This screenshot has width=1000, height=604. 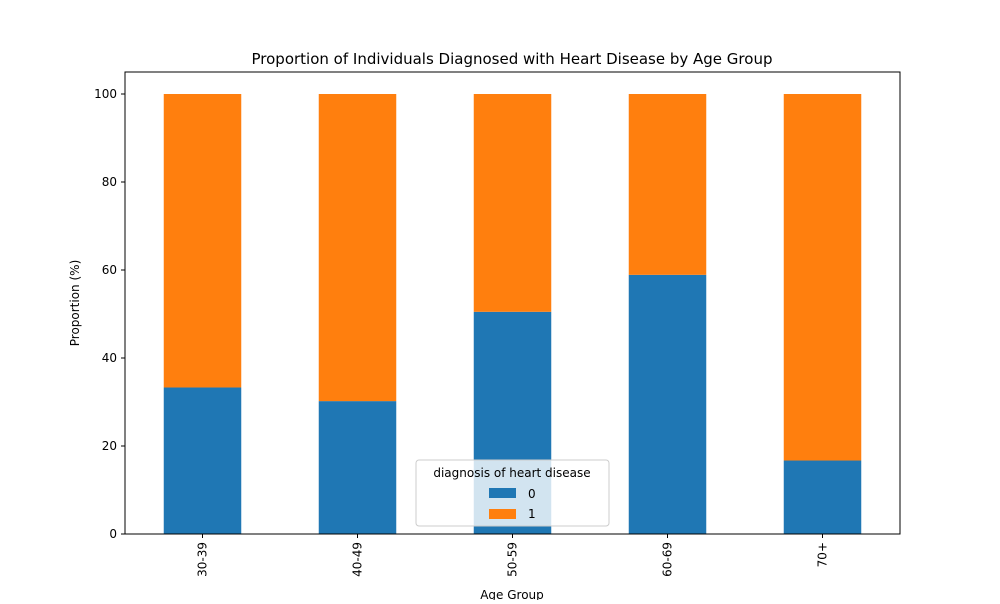 What do you see at coordinates (511, 473) in the screenshot?
I see `legend-title: diagnosis of heart disease` at bounding box center [511, 473].